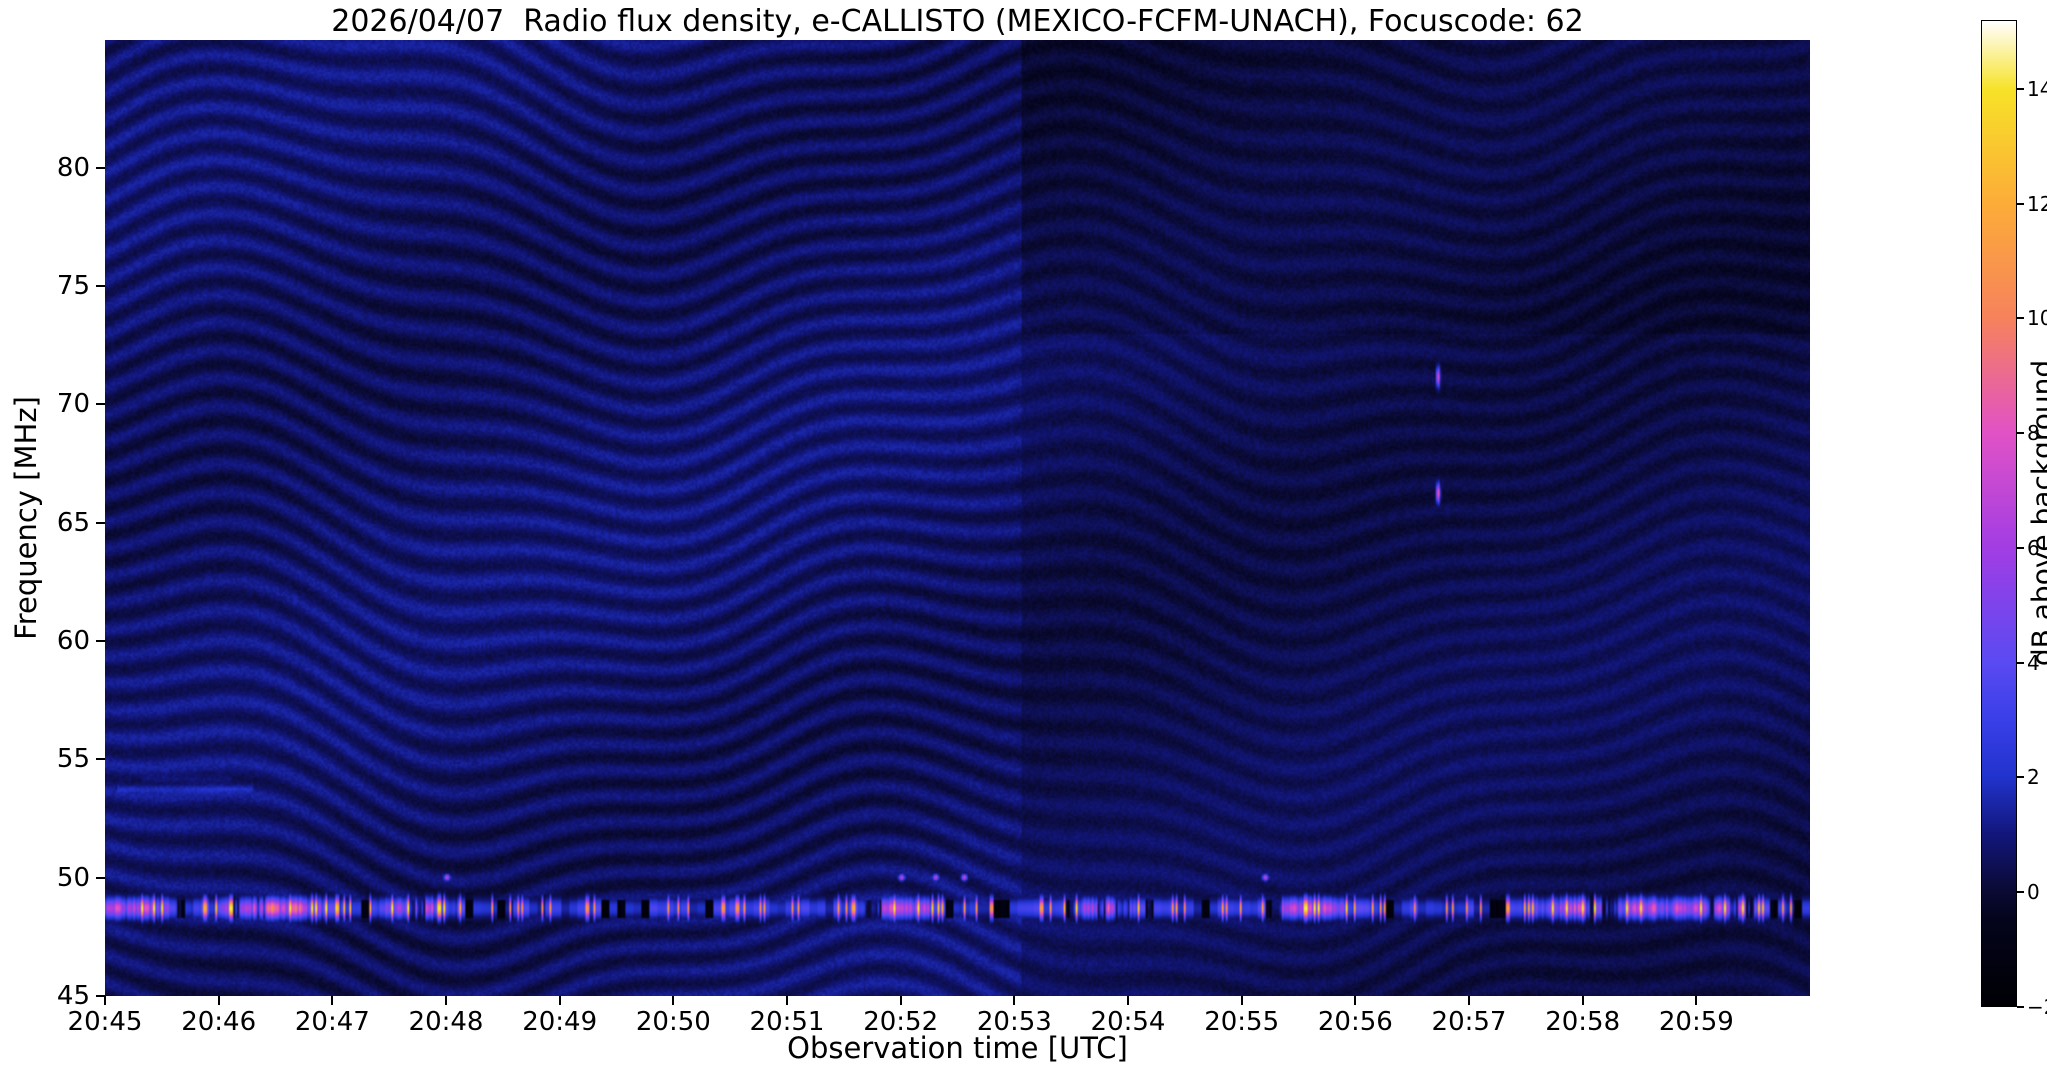 The width and height of the screenshot is (2047, 1067). Describe the element at coordinates (2036, 513) in the screenshot. I see `colorbar-label: dB above background` at that location.